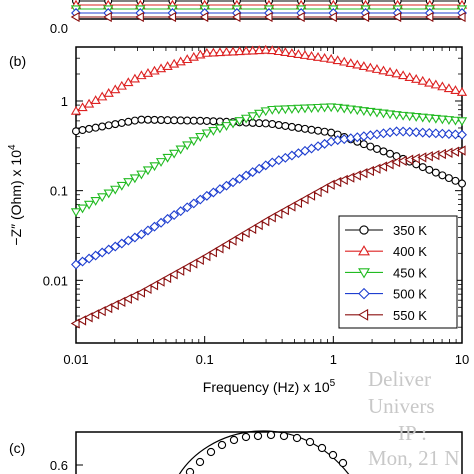 This screenshot has height=474, width=474. I want to click on x-tick-label: 0.1, so click(205, 359).